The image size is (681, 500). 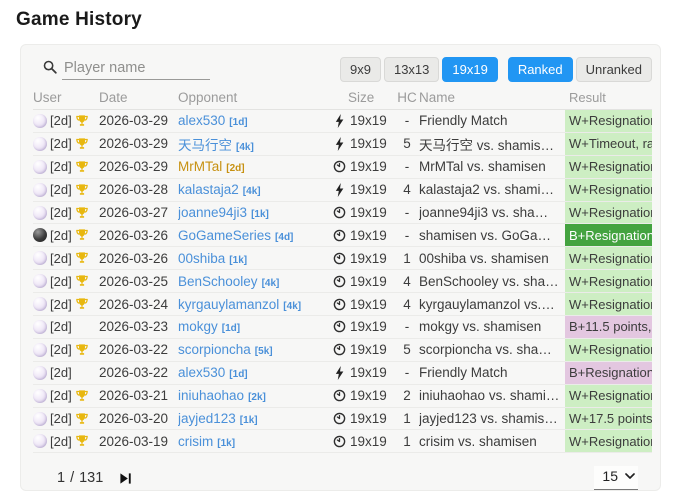 I want to click on handicap: -, so click(x=407, y=167).